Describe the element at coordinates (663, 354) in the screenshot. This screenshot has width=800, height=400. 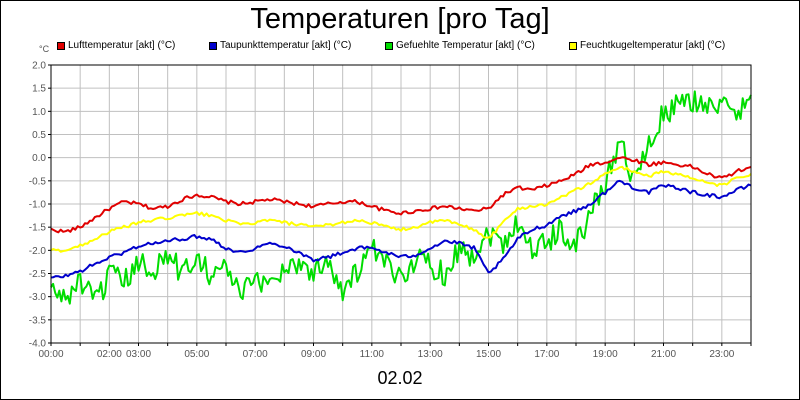
I see `x-tick-label: 21:00` at that location.